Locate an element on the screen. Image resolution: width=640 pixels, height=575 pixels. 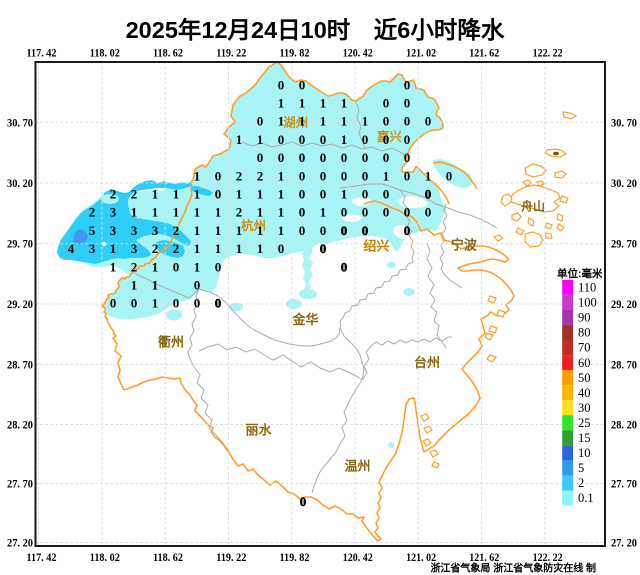
svg-text: 台州 is located at coordinates (427, 362).